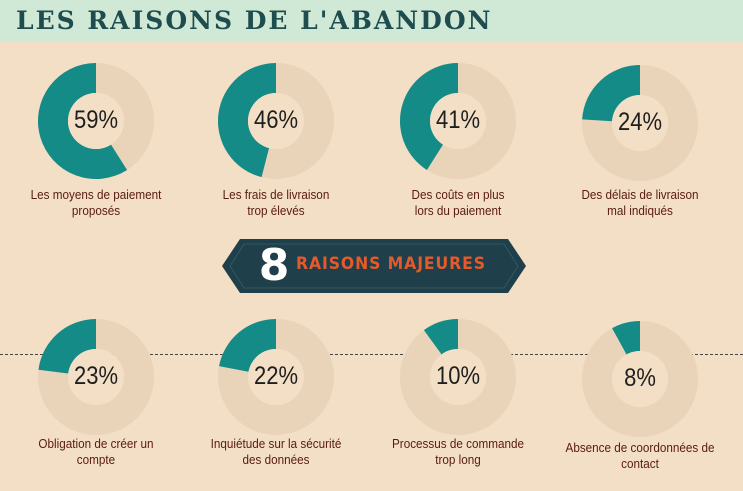  I want to click on reason-donut: 46%, so click(276, 121).